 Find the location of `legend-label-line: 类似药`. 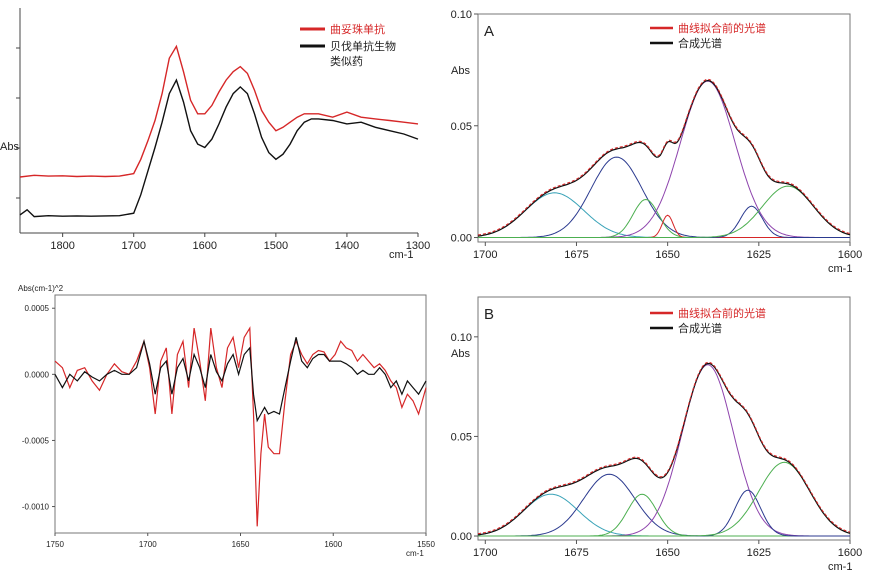

legend-label-line: 类似药 is located at coordinates (346, 61).